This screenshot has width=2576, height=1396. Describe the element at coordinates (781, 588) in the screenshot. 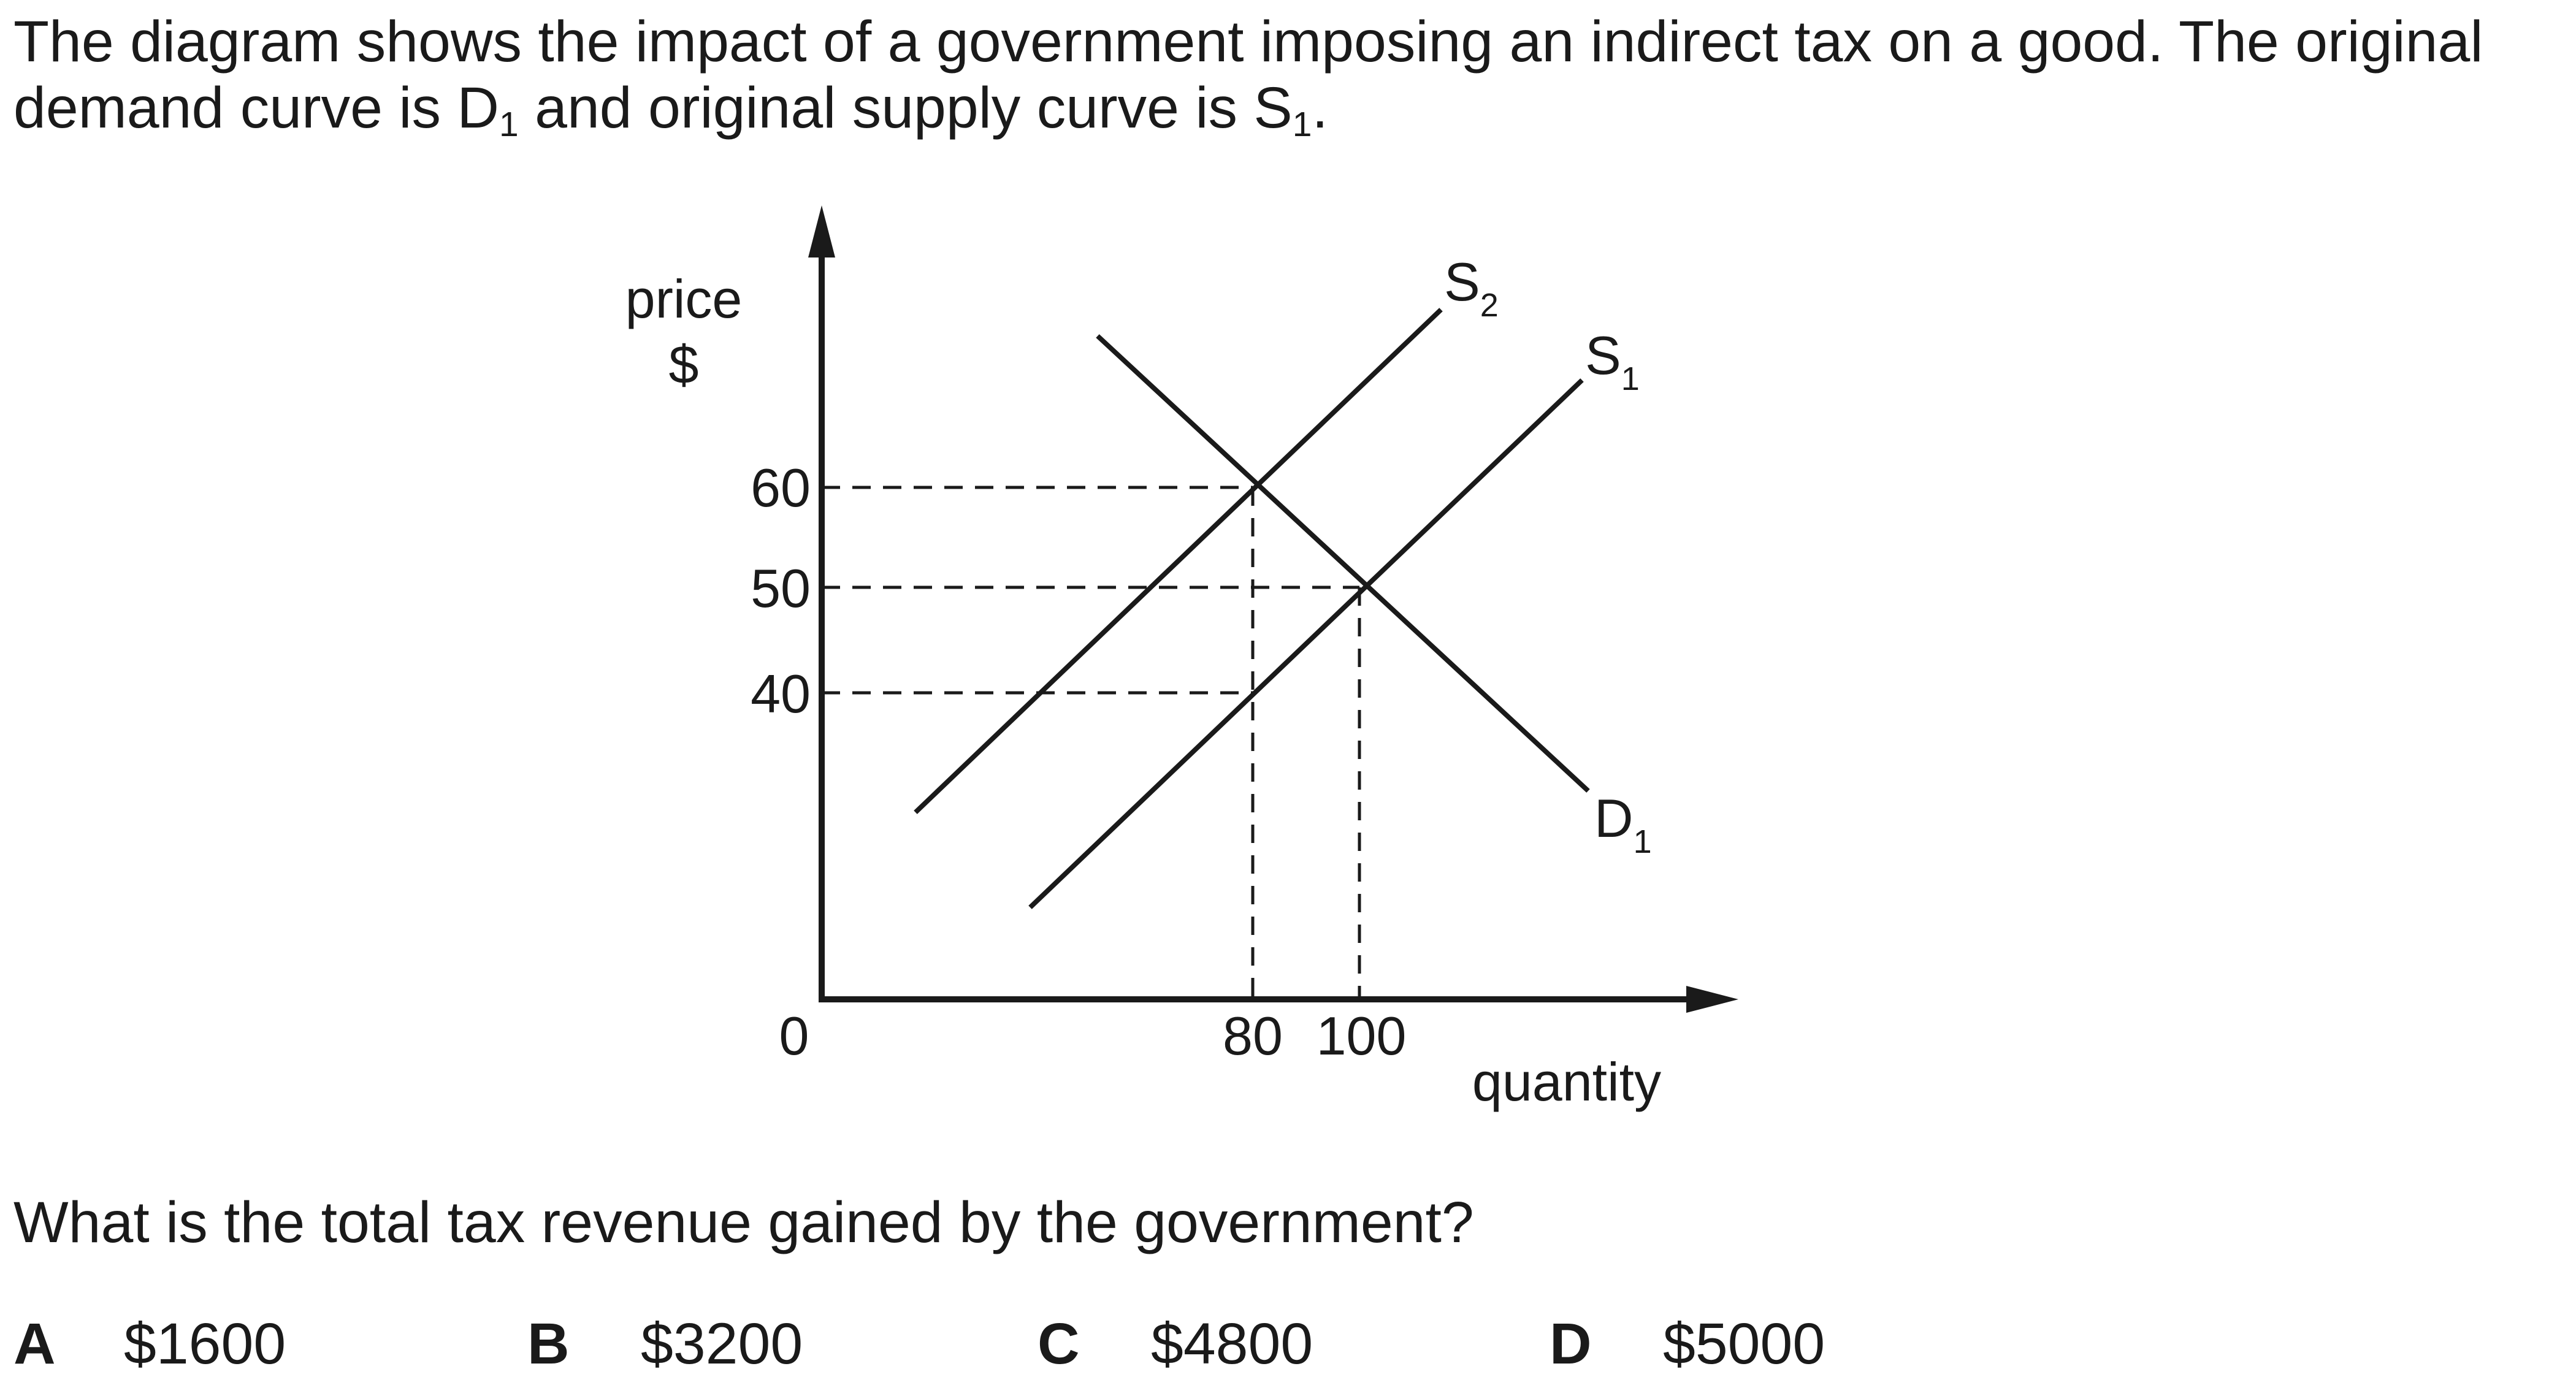

I see `y-tick-50: 50` at that location.